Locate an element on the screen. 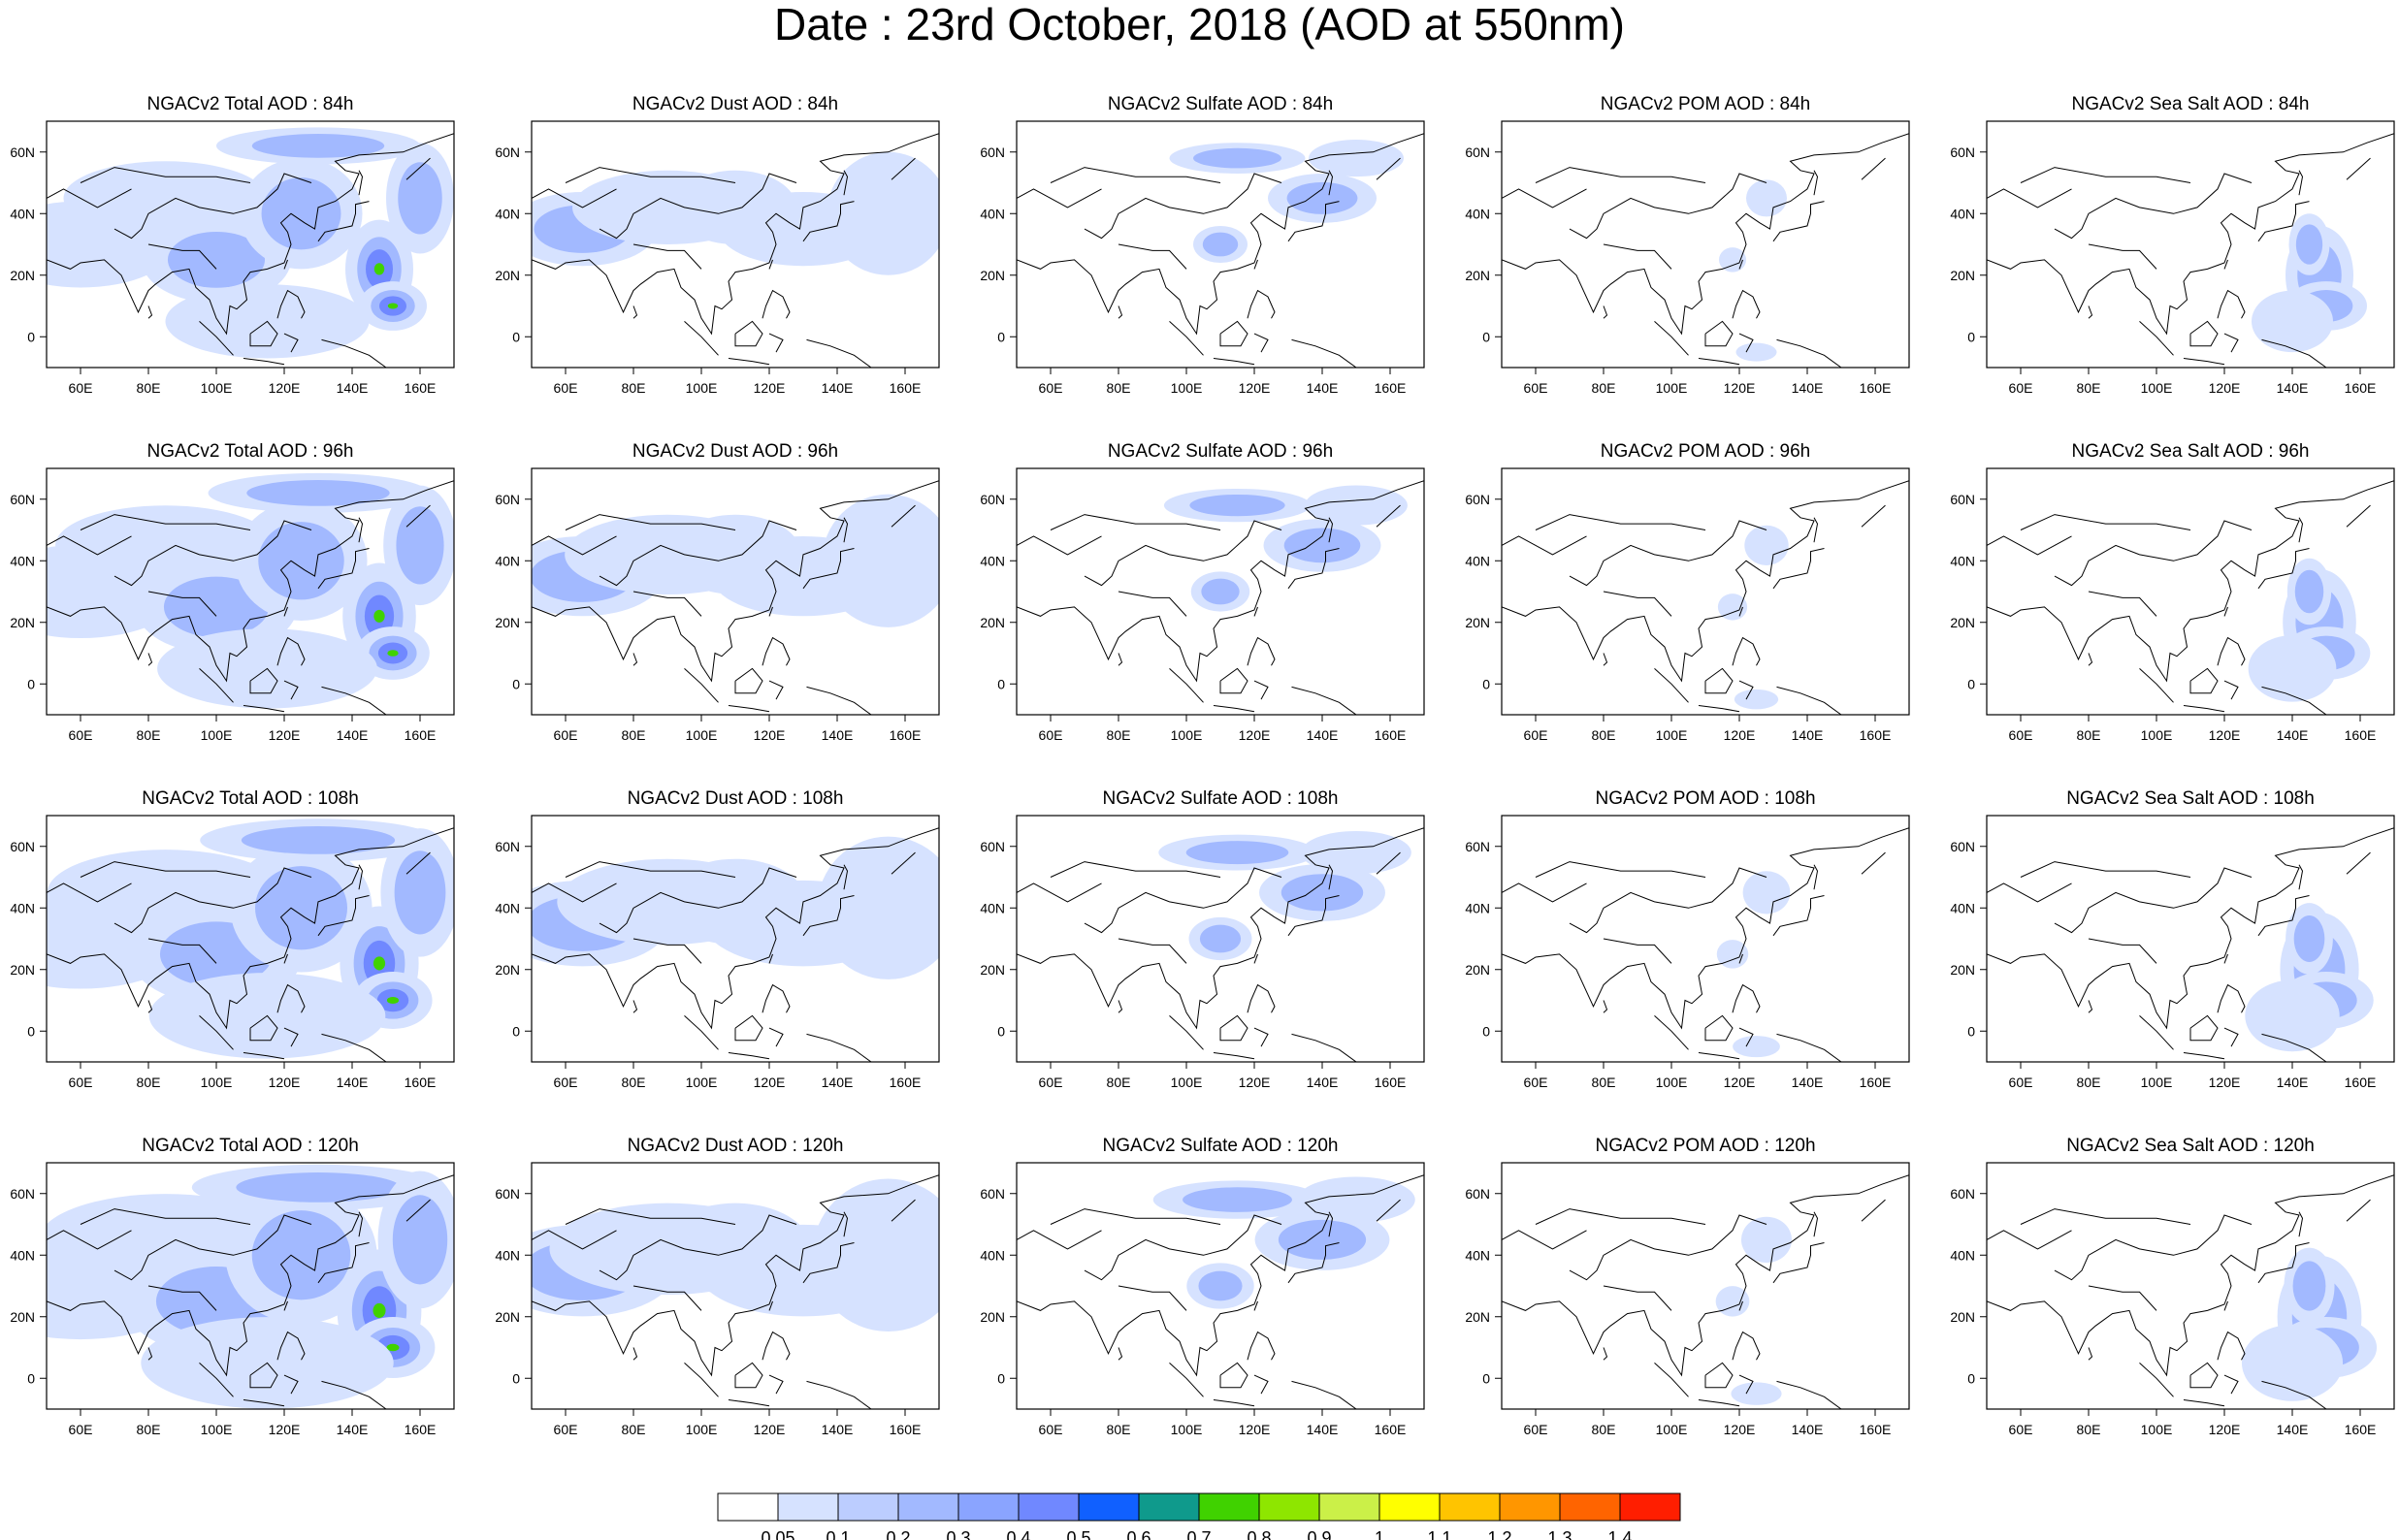 This screenshot has height=1540, width=2399. panel-title: NGACv2 POM AOD : 84h is located at coordinates (1706, 104).